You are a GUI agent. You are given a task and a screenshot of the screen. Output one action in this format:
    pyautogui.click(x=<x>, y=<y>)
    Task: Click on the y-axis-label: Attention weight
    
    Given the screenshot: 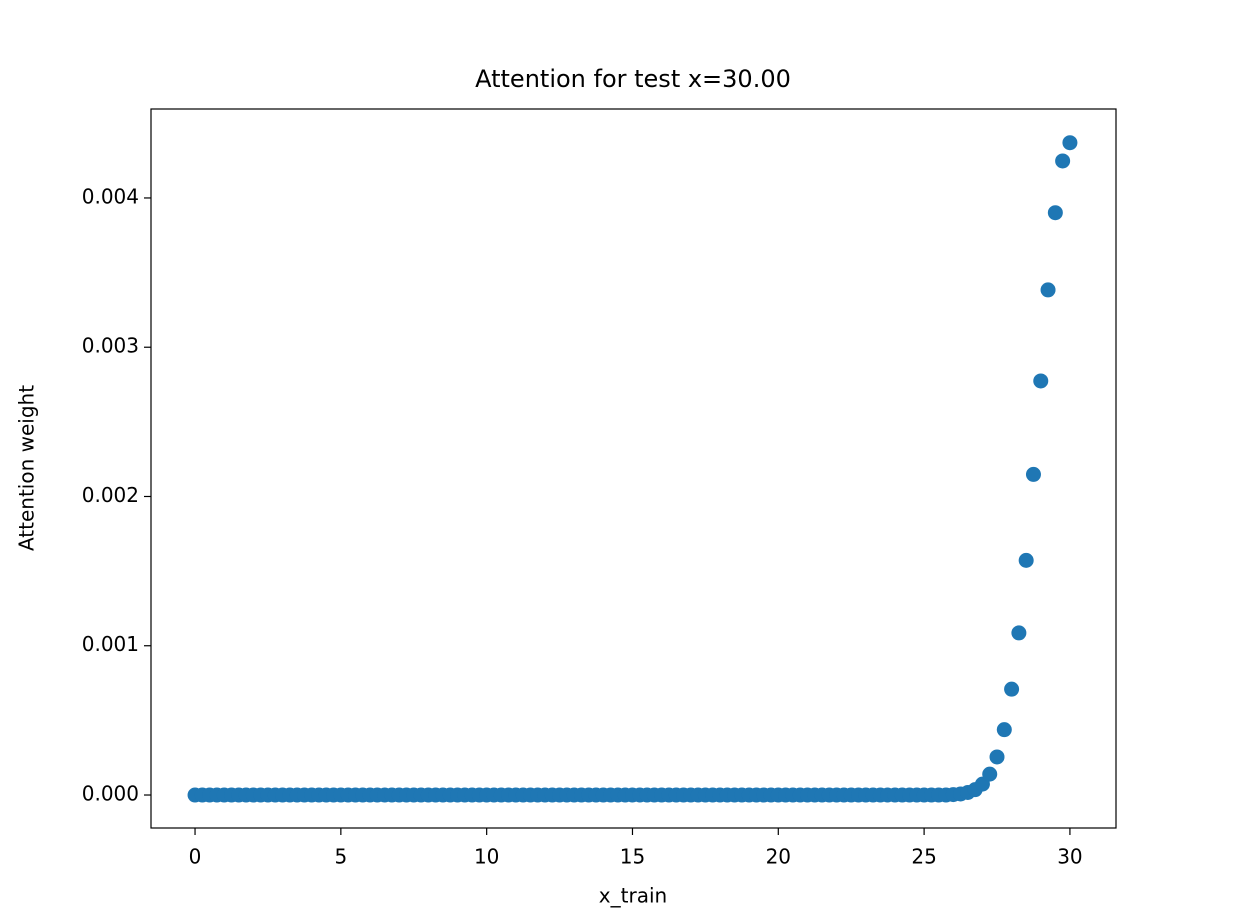 What is the action you would take?
    pyautogui.click(x=27, y=468)
    